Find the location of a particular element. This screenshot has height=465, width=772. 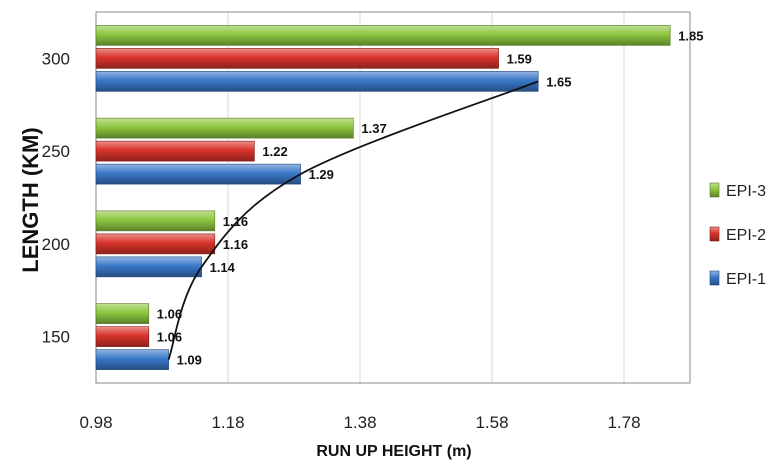

data-label-epi-3-200: 1.16 is located at coordinates (235, 221).